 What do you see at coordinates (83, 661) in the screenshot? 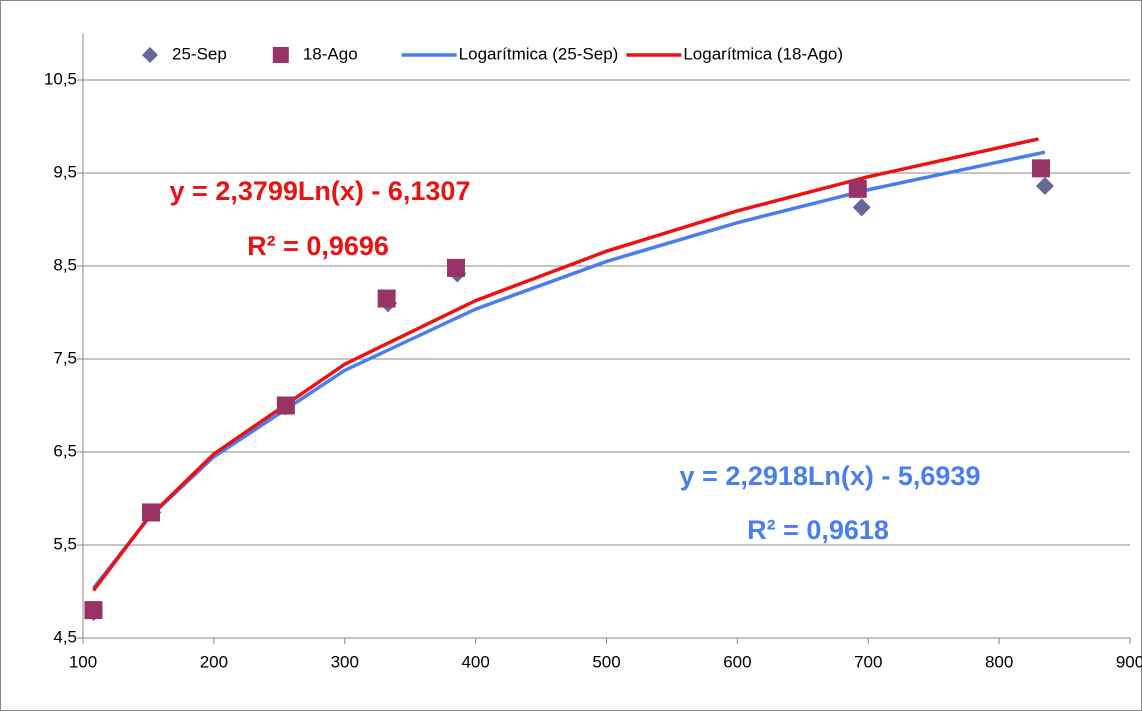
I see `x-tick-label: 100` at bounding box center [83, 661].